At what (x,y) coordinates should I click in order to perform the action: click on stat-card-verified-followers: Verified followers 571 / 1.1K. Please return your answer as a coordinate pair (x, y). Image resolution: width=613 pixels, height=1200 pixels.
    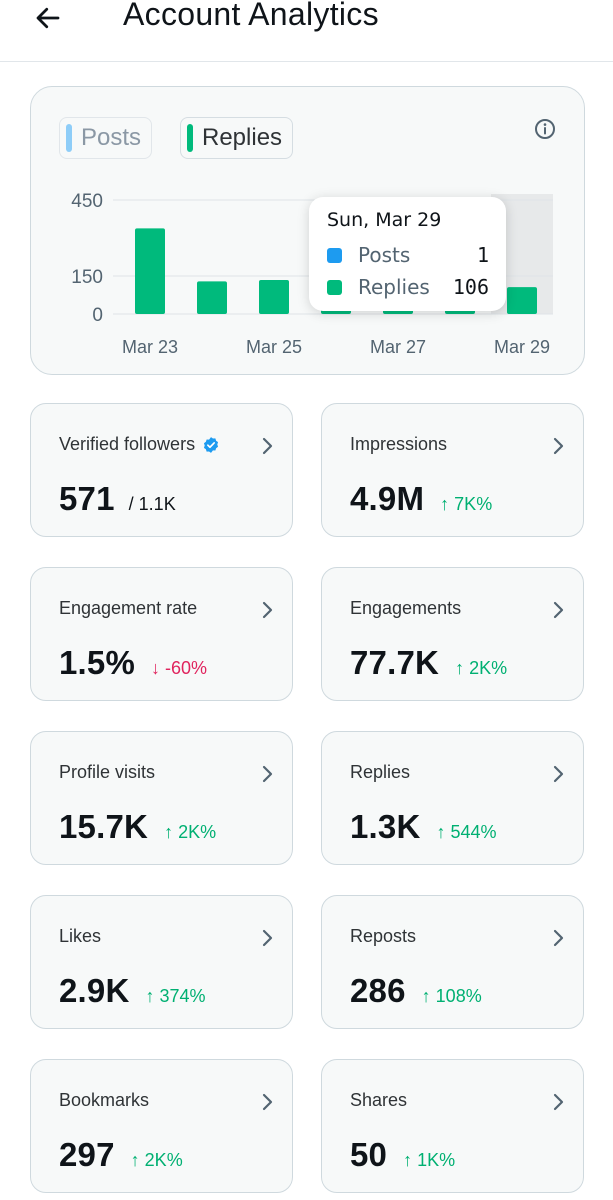
    Looking at the image, I should click on (161, 470).